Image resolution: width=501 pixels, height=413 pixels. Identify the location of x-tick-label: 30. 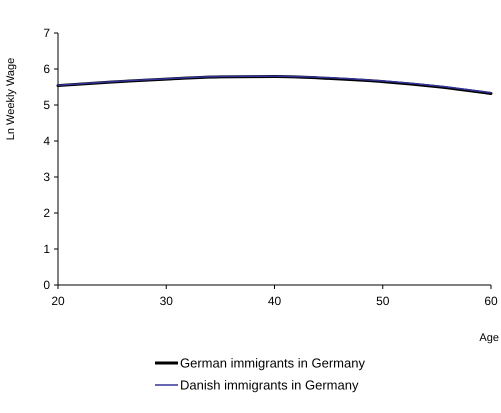
(167, 301).